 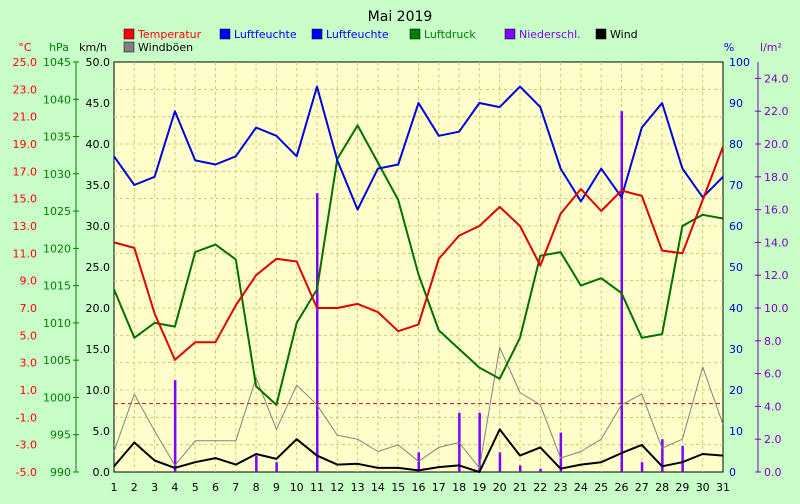 I want to click on wind-tick-label: 5.0, so click(x=102, y=431).